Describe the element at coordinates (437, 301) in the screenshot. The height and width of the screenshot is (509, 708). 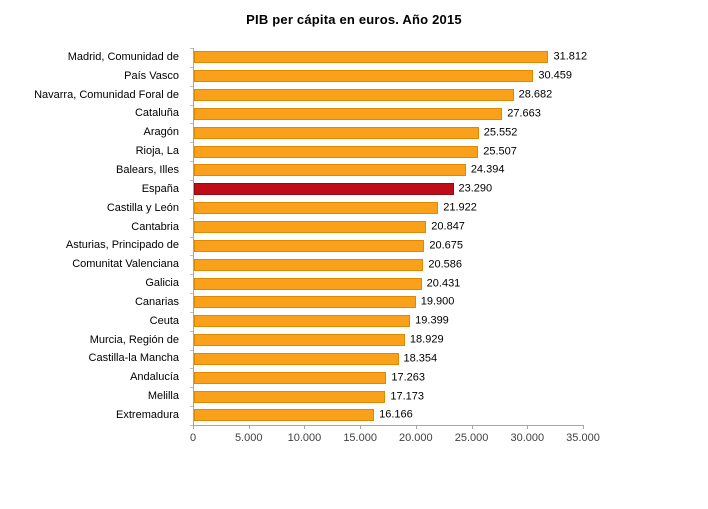
I see `value-label: 19.900` at that location.